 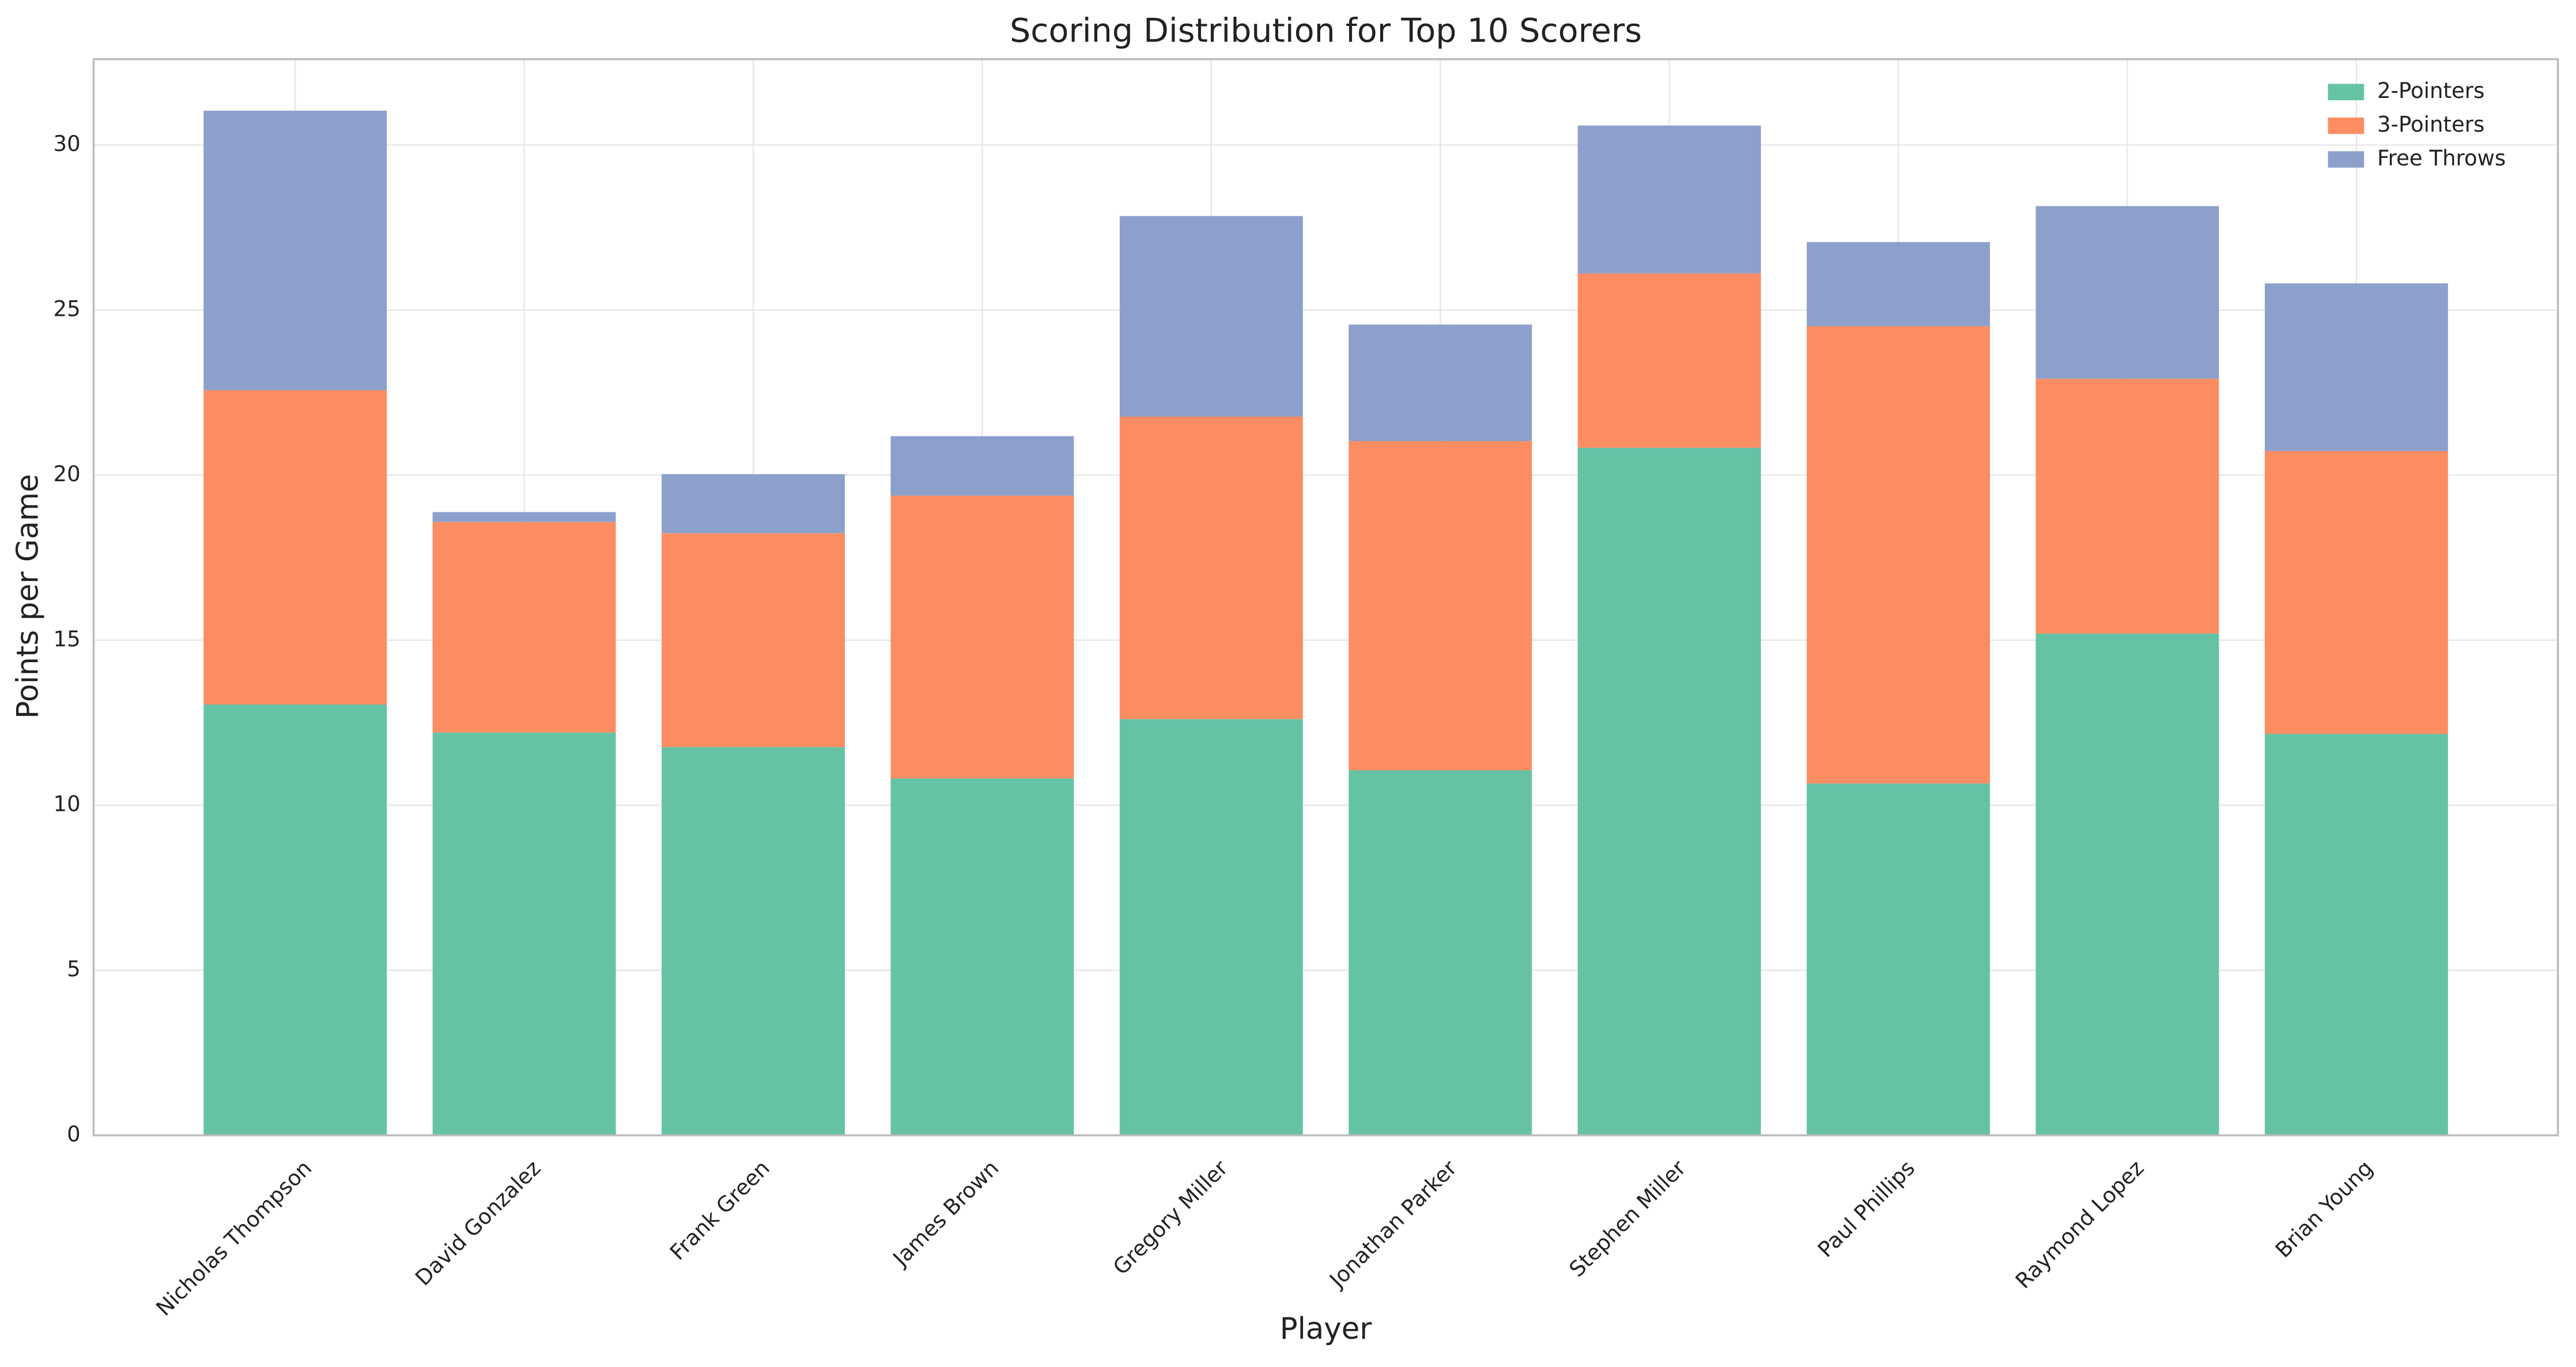 What do you see at coordinates (2079, 1224) in the screenshot?
I see `x-tick-label: Raymond Lopez` at bounding box center [2079, 1224].